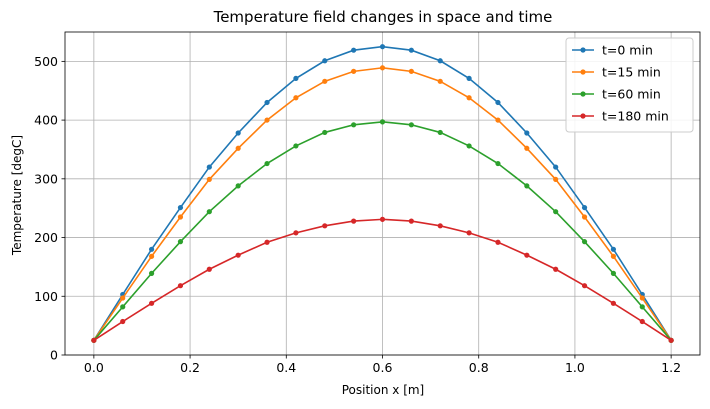  What do you see at coordinates (54, 355) in the screenshot?
I see `y-tick-label: 0` at bounding box center [54, 355].